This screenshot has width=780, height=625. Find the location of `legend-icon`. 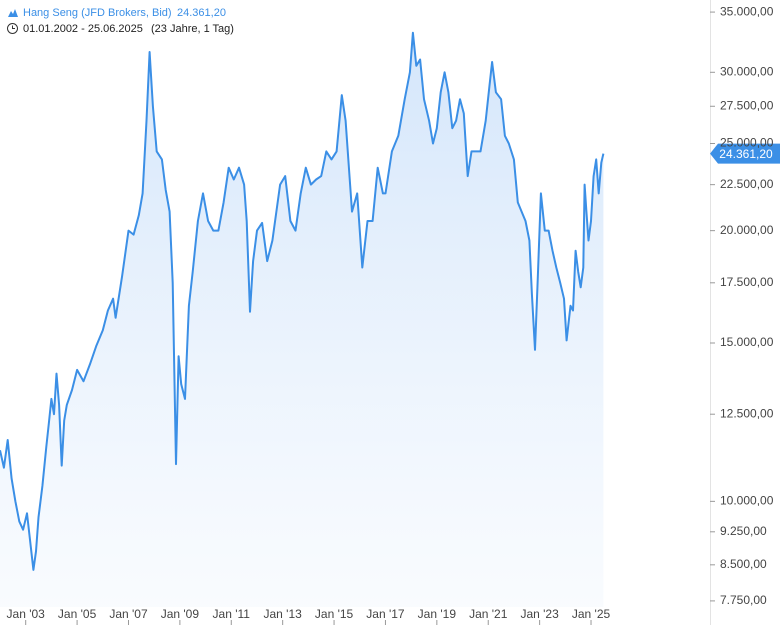

legend-icon is located at coordinates (13, 13).